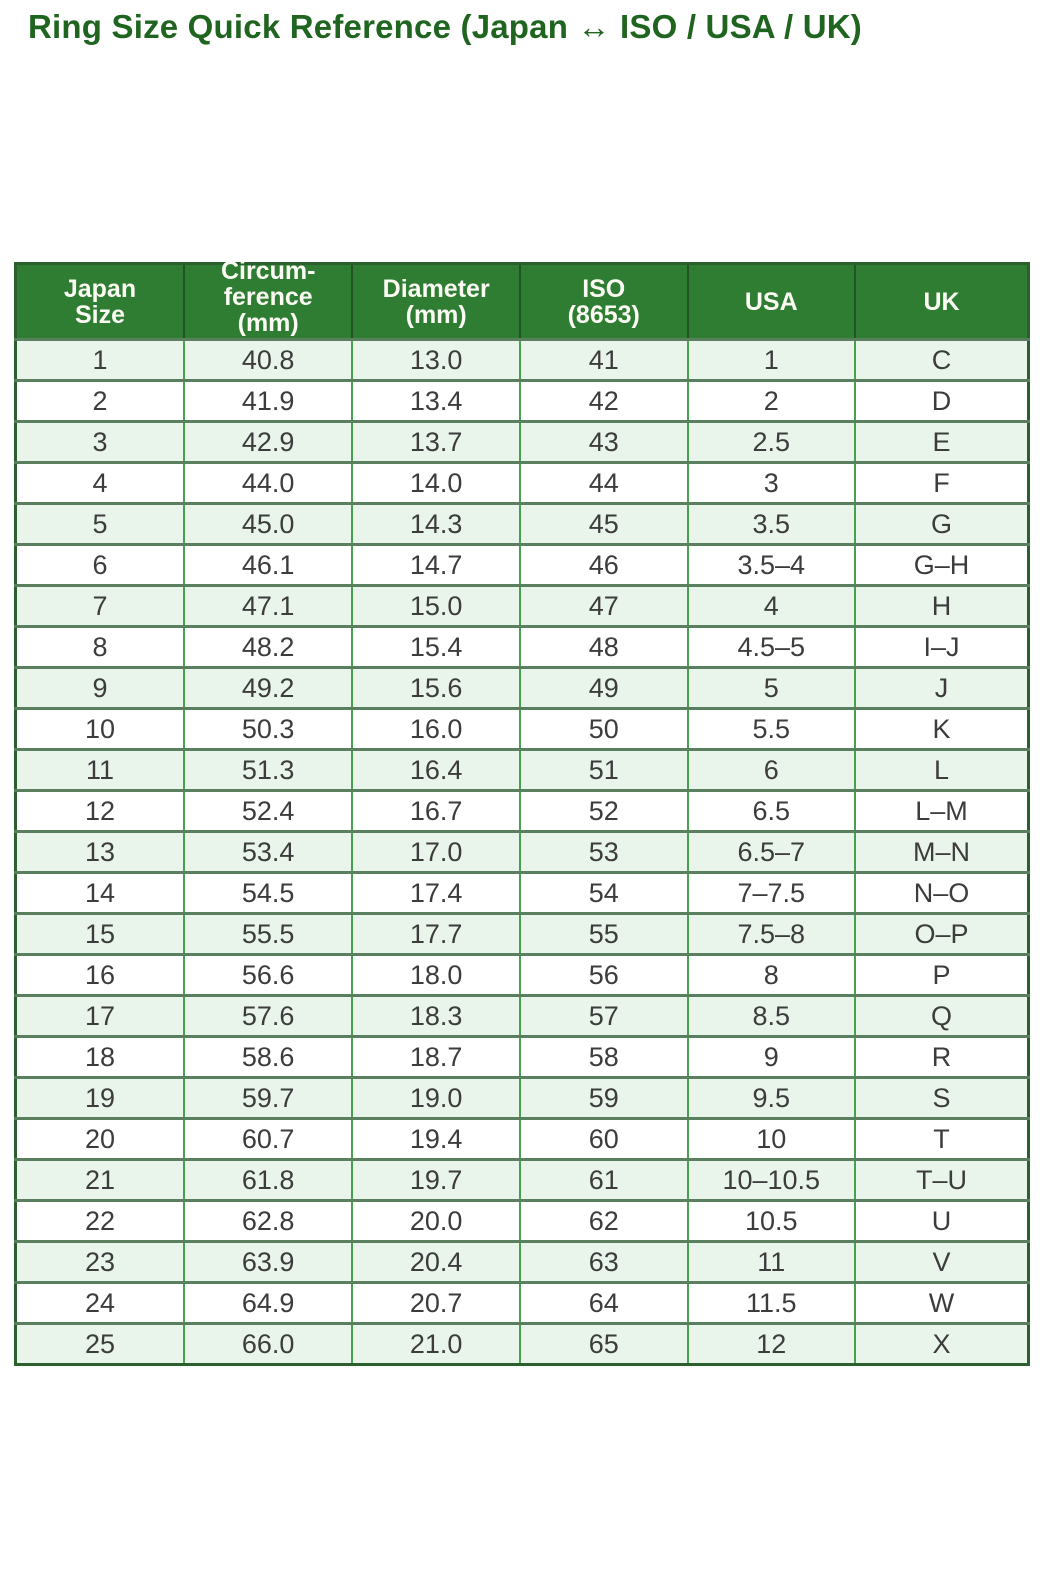 The width and height of the screenshot is (1043, 1569). What do you see at coordinates (942, 301) in the screenshot?
I see `header-cell-uk: UK` at bounding box center [942, 301].